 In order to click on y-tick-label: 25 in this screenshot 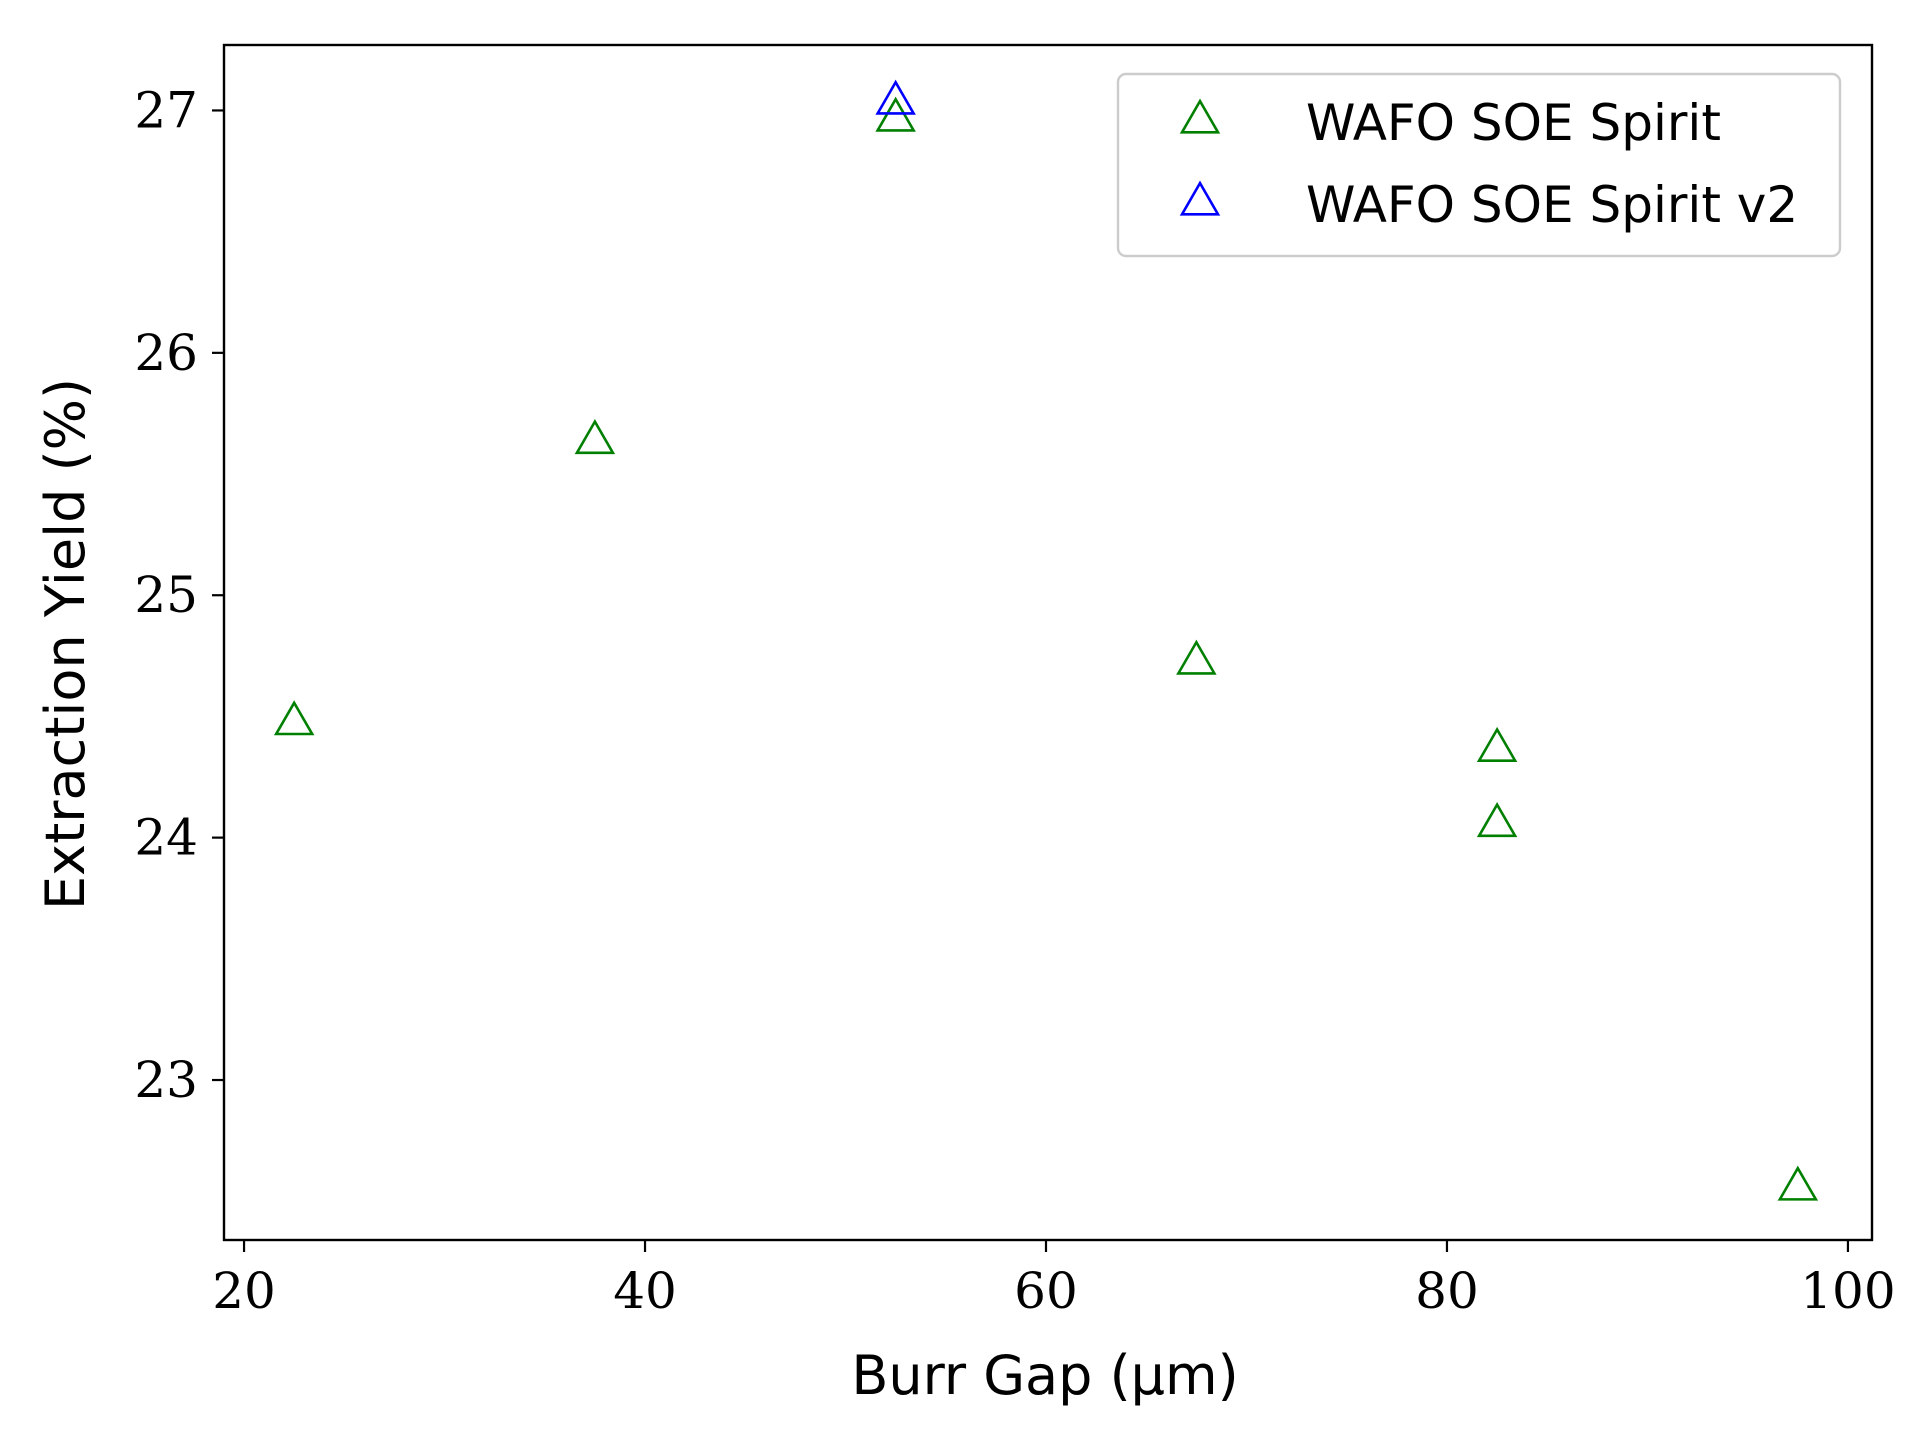, I will do `click(166, 595)`.